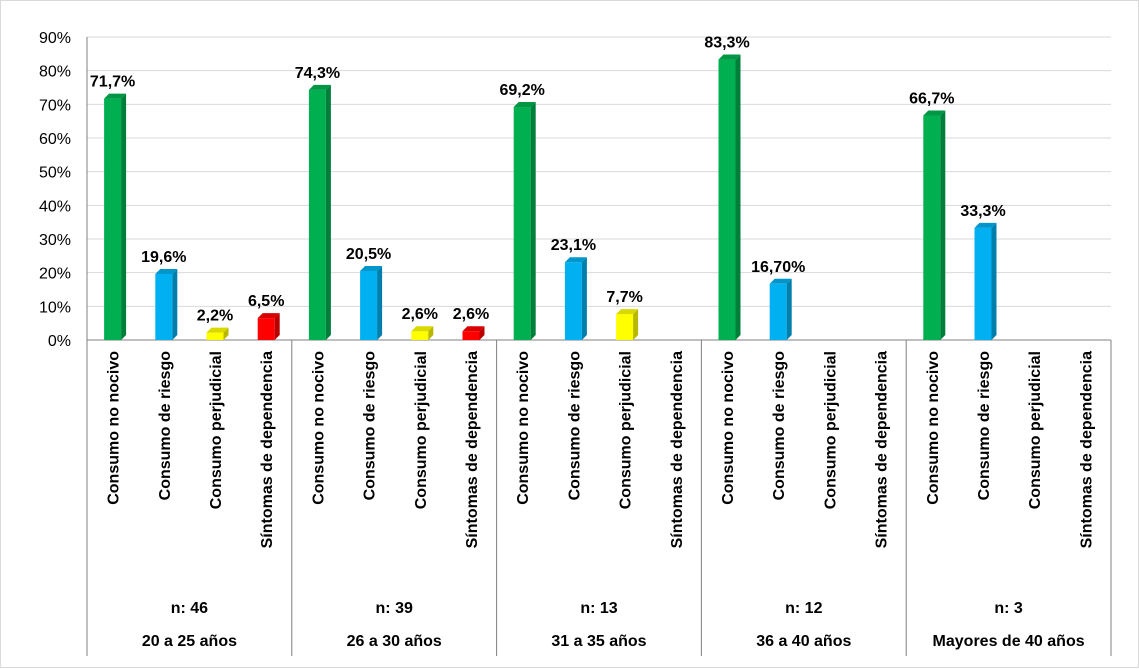 This screenshot has width=1139, height=669. I want to click on data-label: 7,7%, so click(624, 297).